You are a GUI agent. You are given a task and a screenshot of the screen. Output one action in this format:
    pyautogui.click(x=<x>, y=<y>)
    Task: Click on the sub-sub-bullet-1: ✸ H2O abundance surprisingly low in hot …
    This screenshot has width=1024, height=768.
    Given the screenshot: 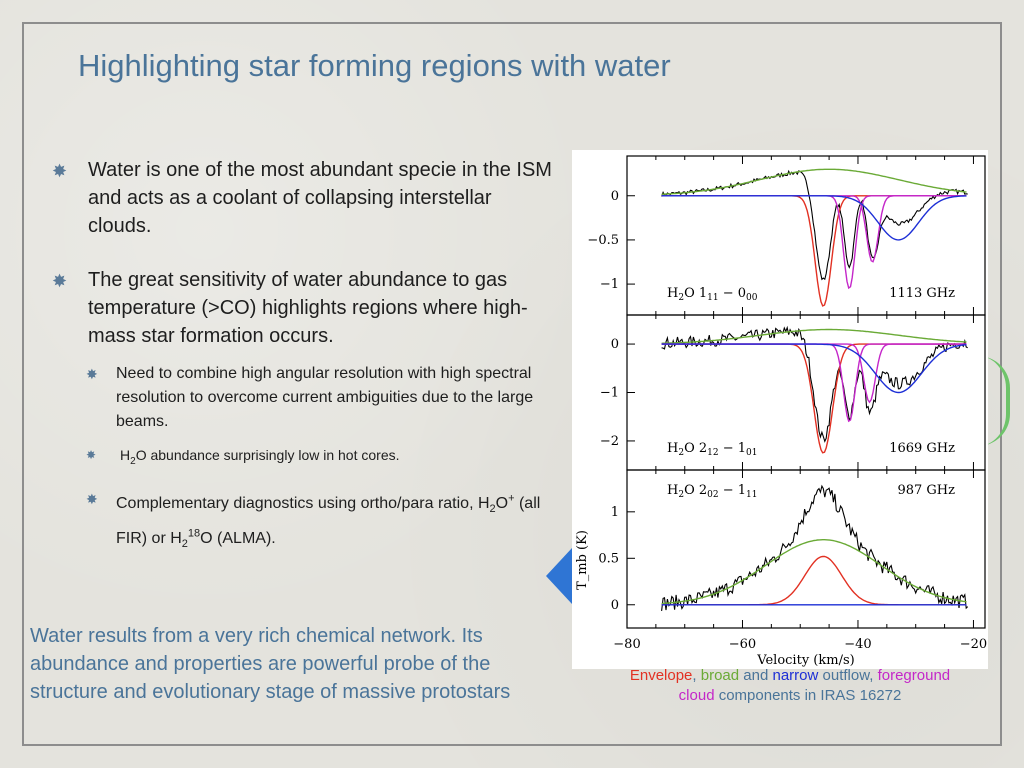 What is the action you would take?
    pyautogui.click(x=319, y=458)
    